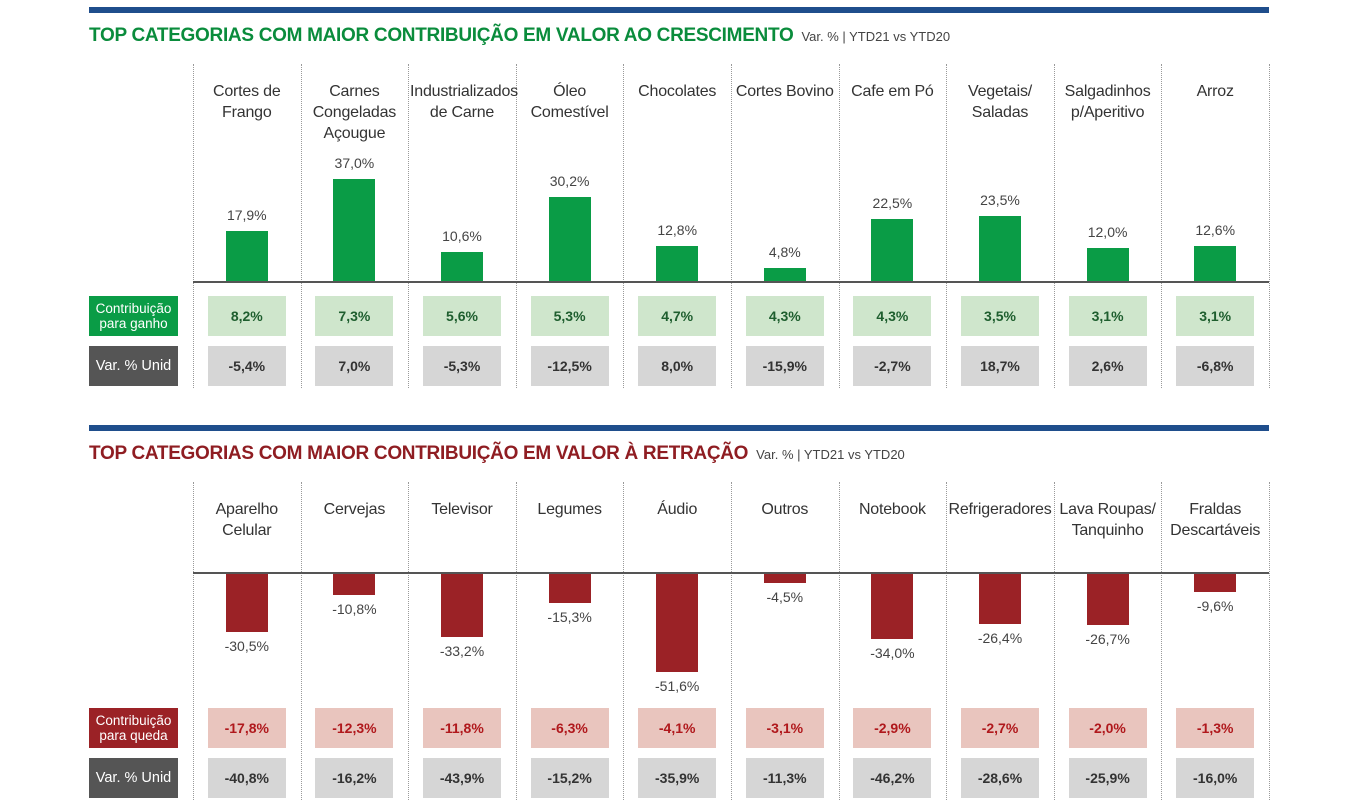 The width and height of the screenshot is (1358, 804). I want to click on unit-variation-cell: -16,2%, so click(354, 778).